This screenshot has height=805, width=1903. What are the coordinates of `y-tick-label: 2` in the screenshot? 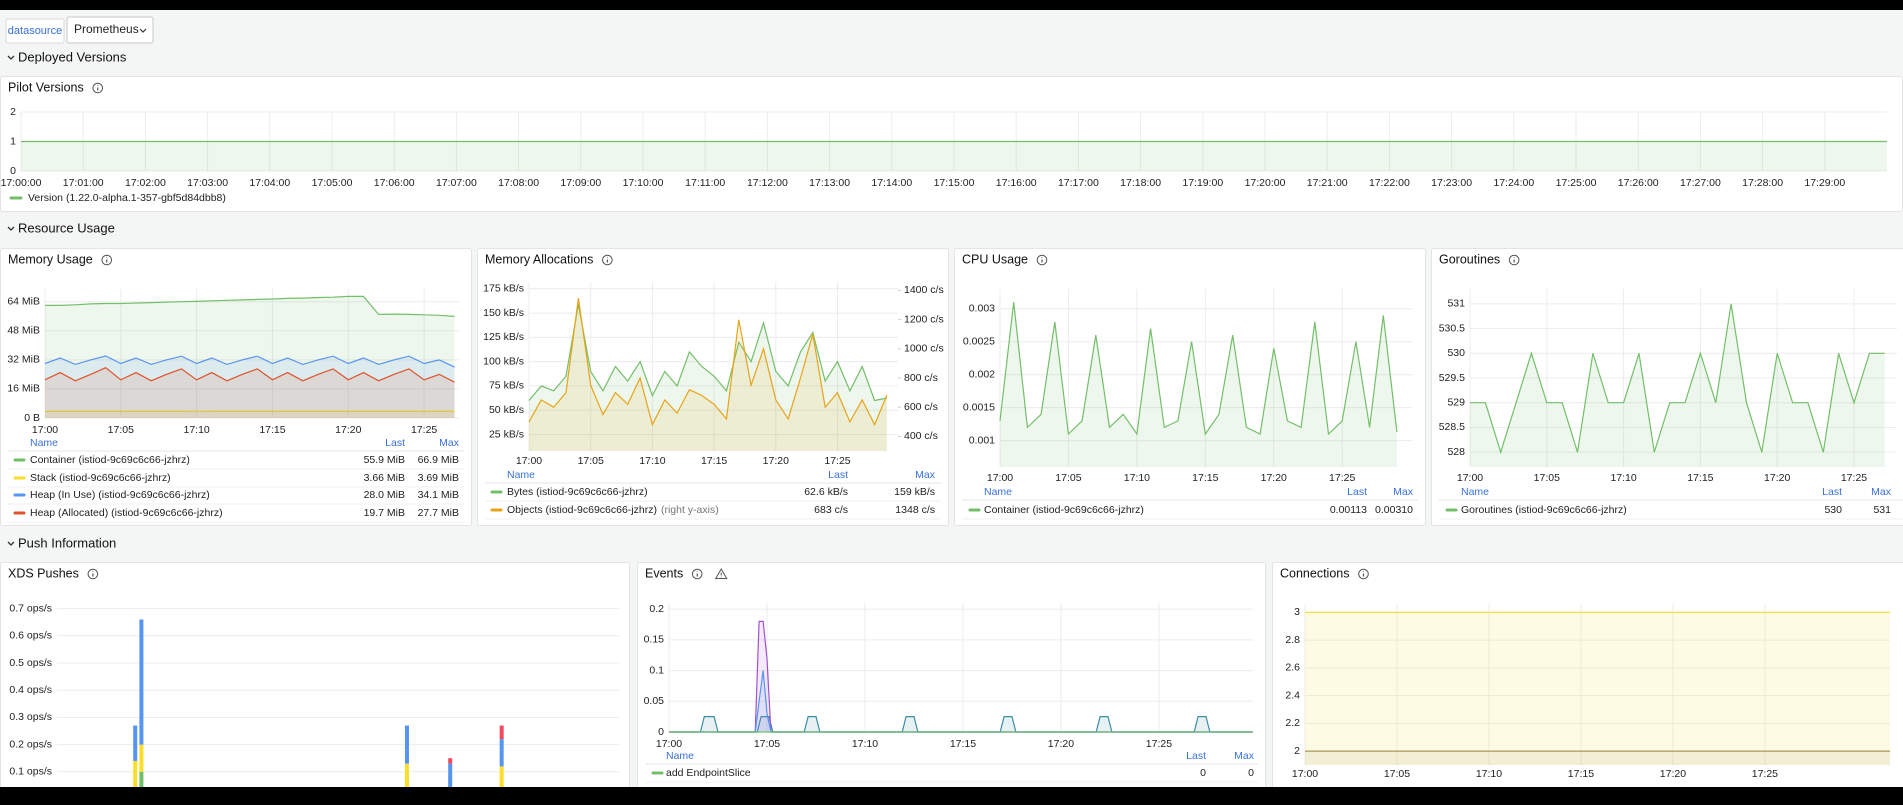 It's located at (13, 112).